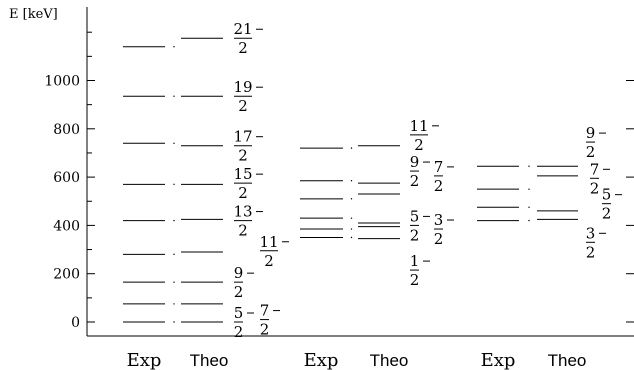  I want to click on spin-label: 132, so click(248, 221).